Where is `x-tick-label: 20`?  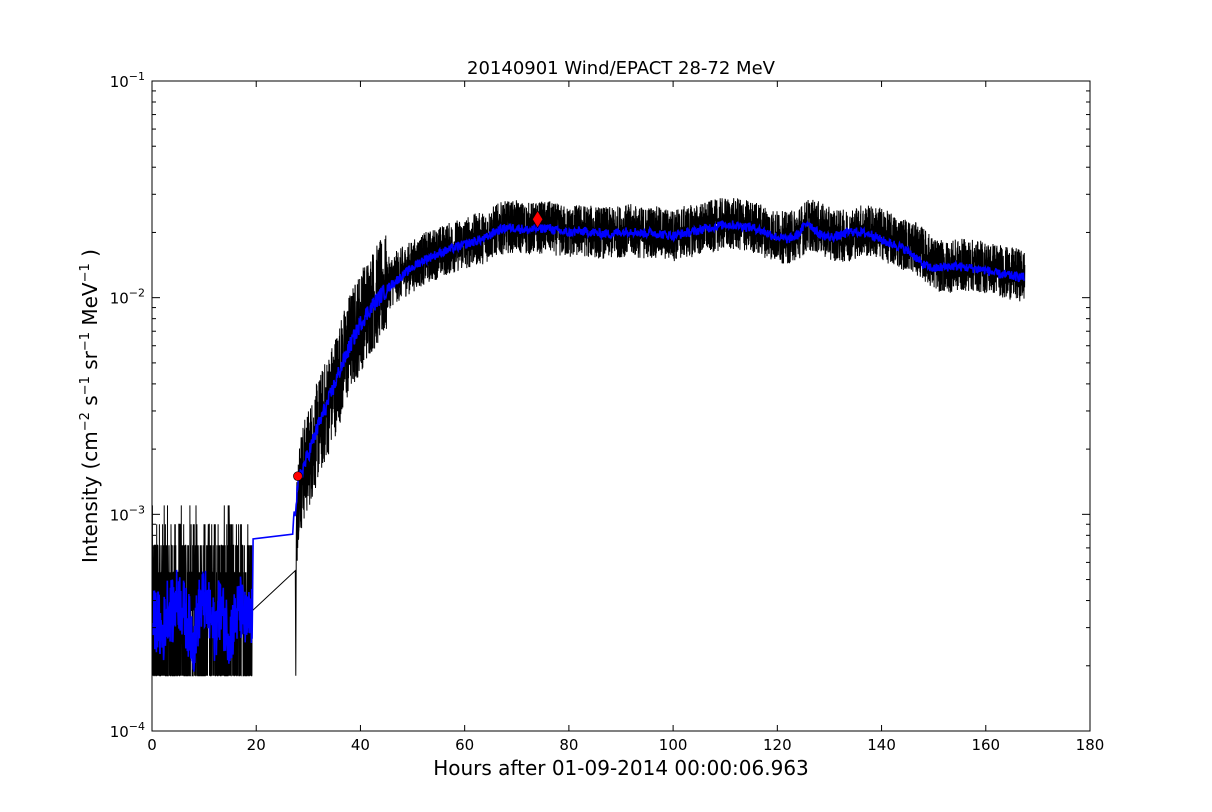
x-tick-label: 20 is located at coordinates (256, 745).